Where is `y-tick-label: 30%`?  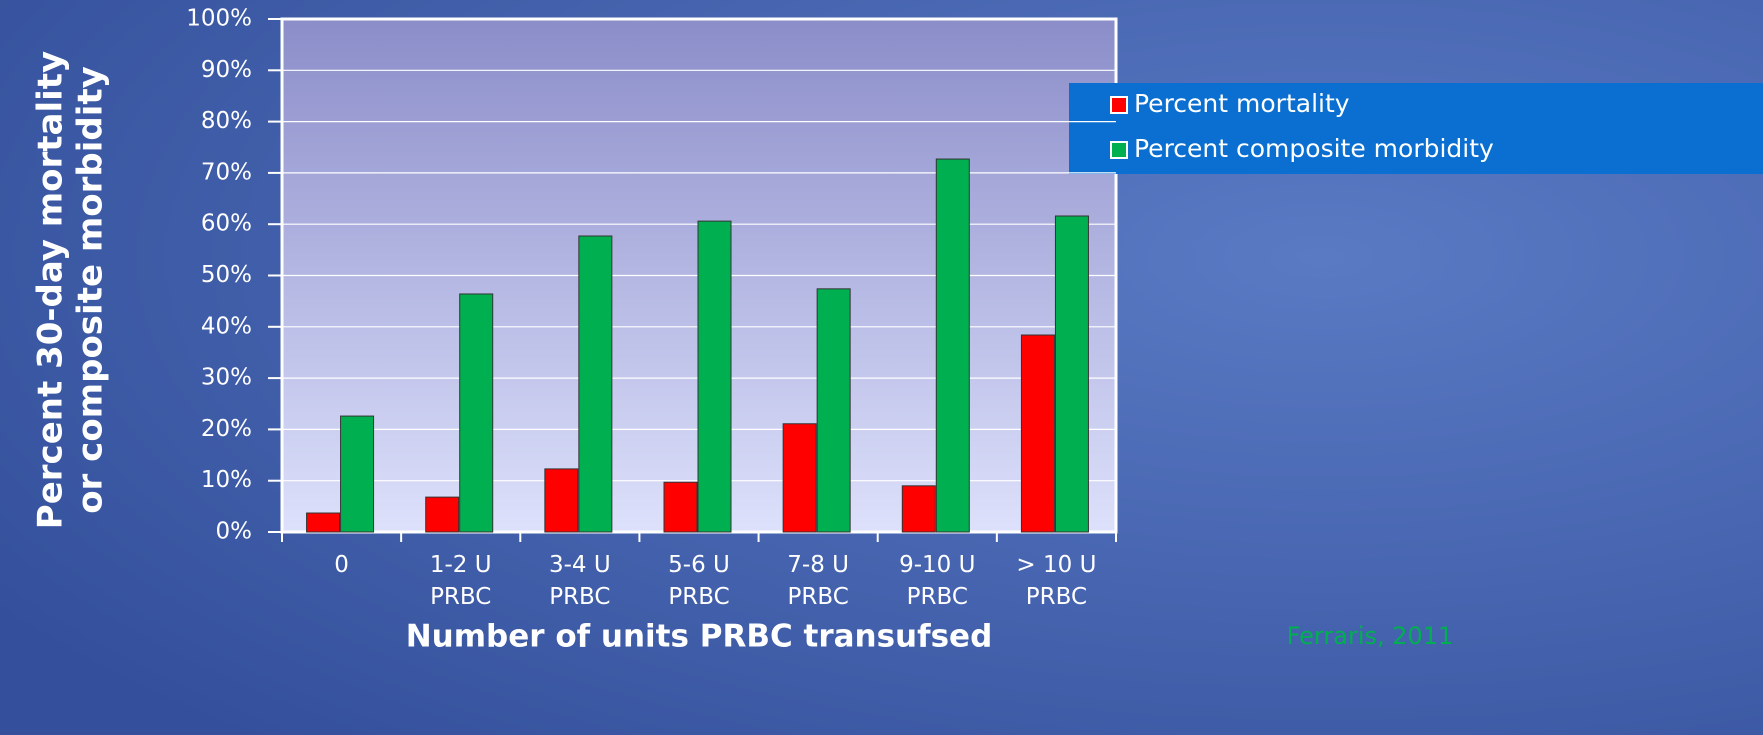
y-tick-label: 30% is located at coordinates (226, 378).